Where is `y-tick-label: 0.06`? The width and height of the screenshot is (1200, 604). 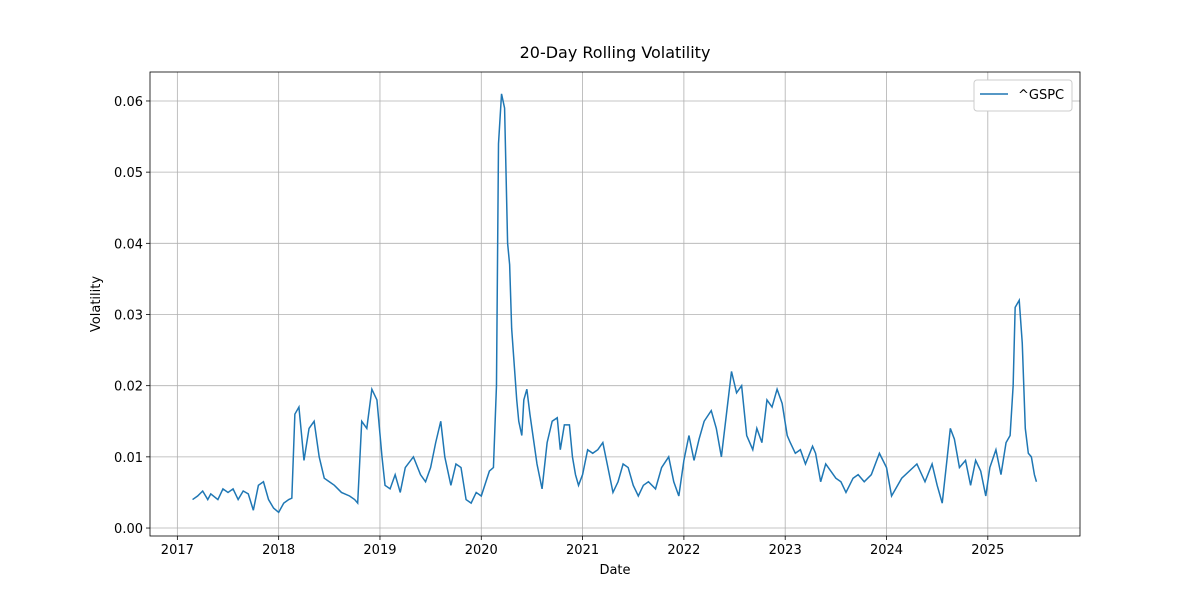 y-tick-label: 0.06 is located at coordinates (128, 102).